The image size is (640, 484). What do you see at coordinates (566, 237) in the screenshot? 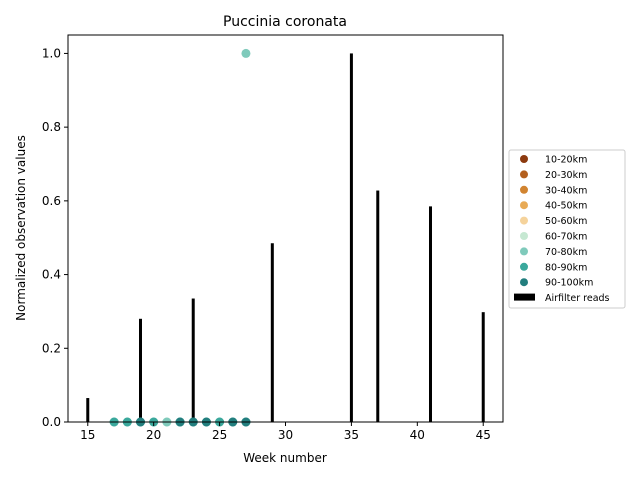
I see `legend-label-60-70km: 60-70km` at bounding box center [566, 237].